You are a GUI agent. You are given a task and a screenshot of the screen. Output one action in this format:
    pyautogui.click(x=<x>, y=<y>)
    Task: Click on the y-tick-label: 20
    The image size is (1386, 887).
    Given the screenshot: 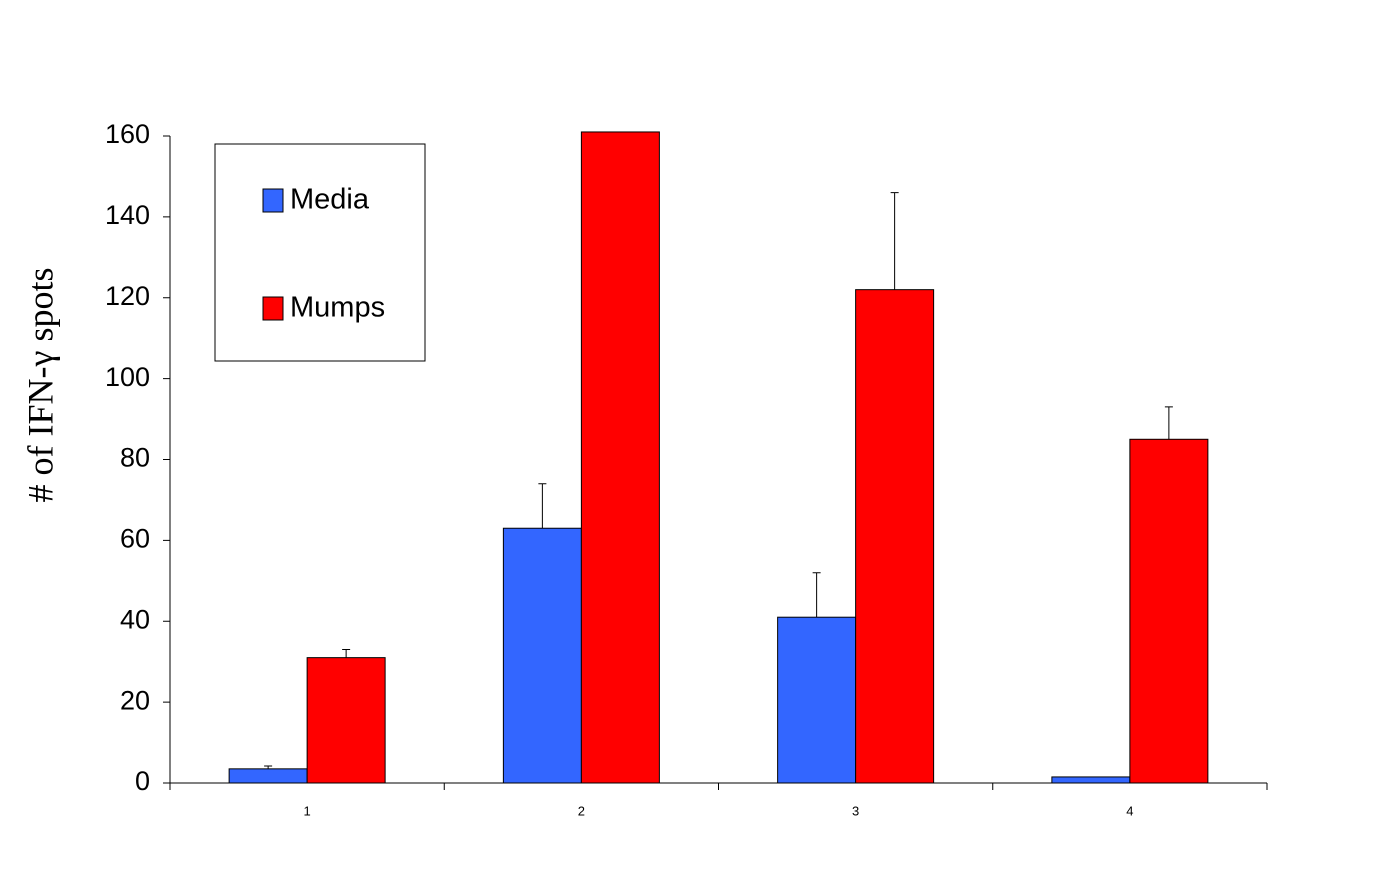 What is the action you would take?
    pyautogui.click(x=135, y=700)
    